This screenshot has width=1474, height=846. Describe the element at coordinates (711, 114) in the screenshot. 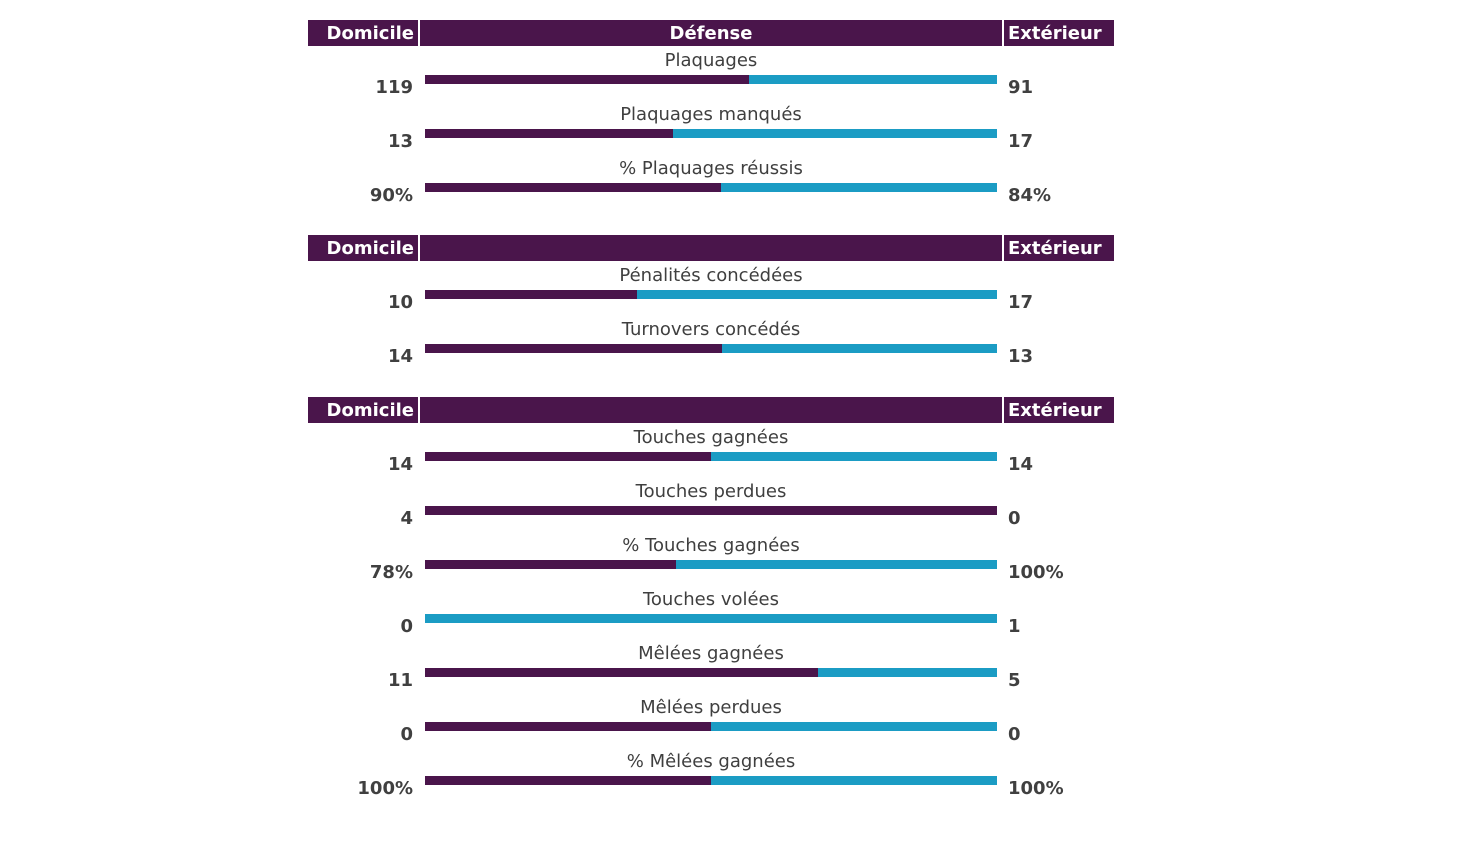

I see `stat-label: Plaquages manqués` at that location.